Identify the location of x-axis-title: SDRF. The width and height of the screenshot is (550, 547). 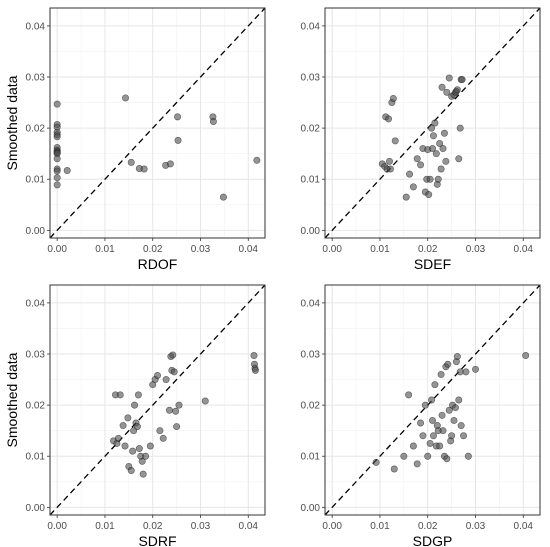
(157, 540).